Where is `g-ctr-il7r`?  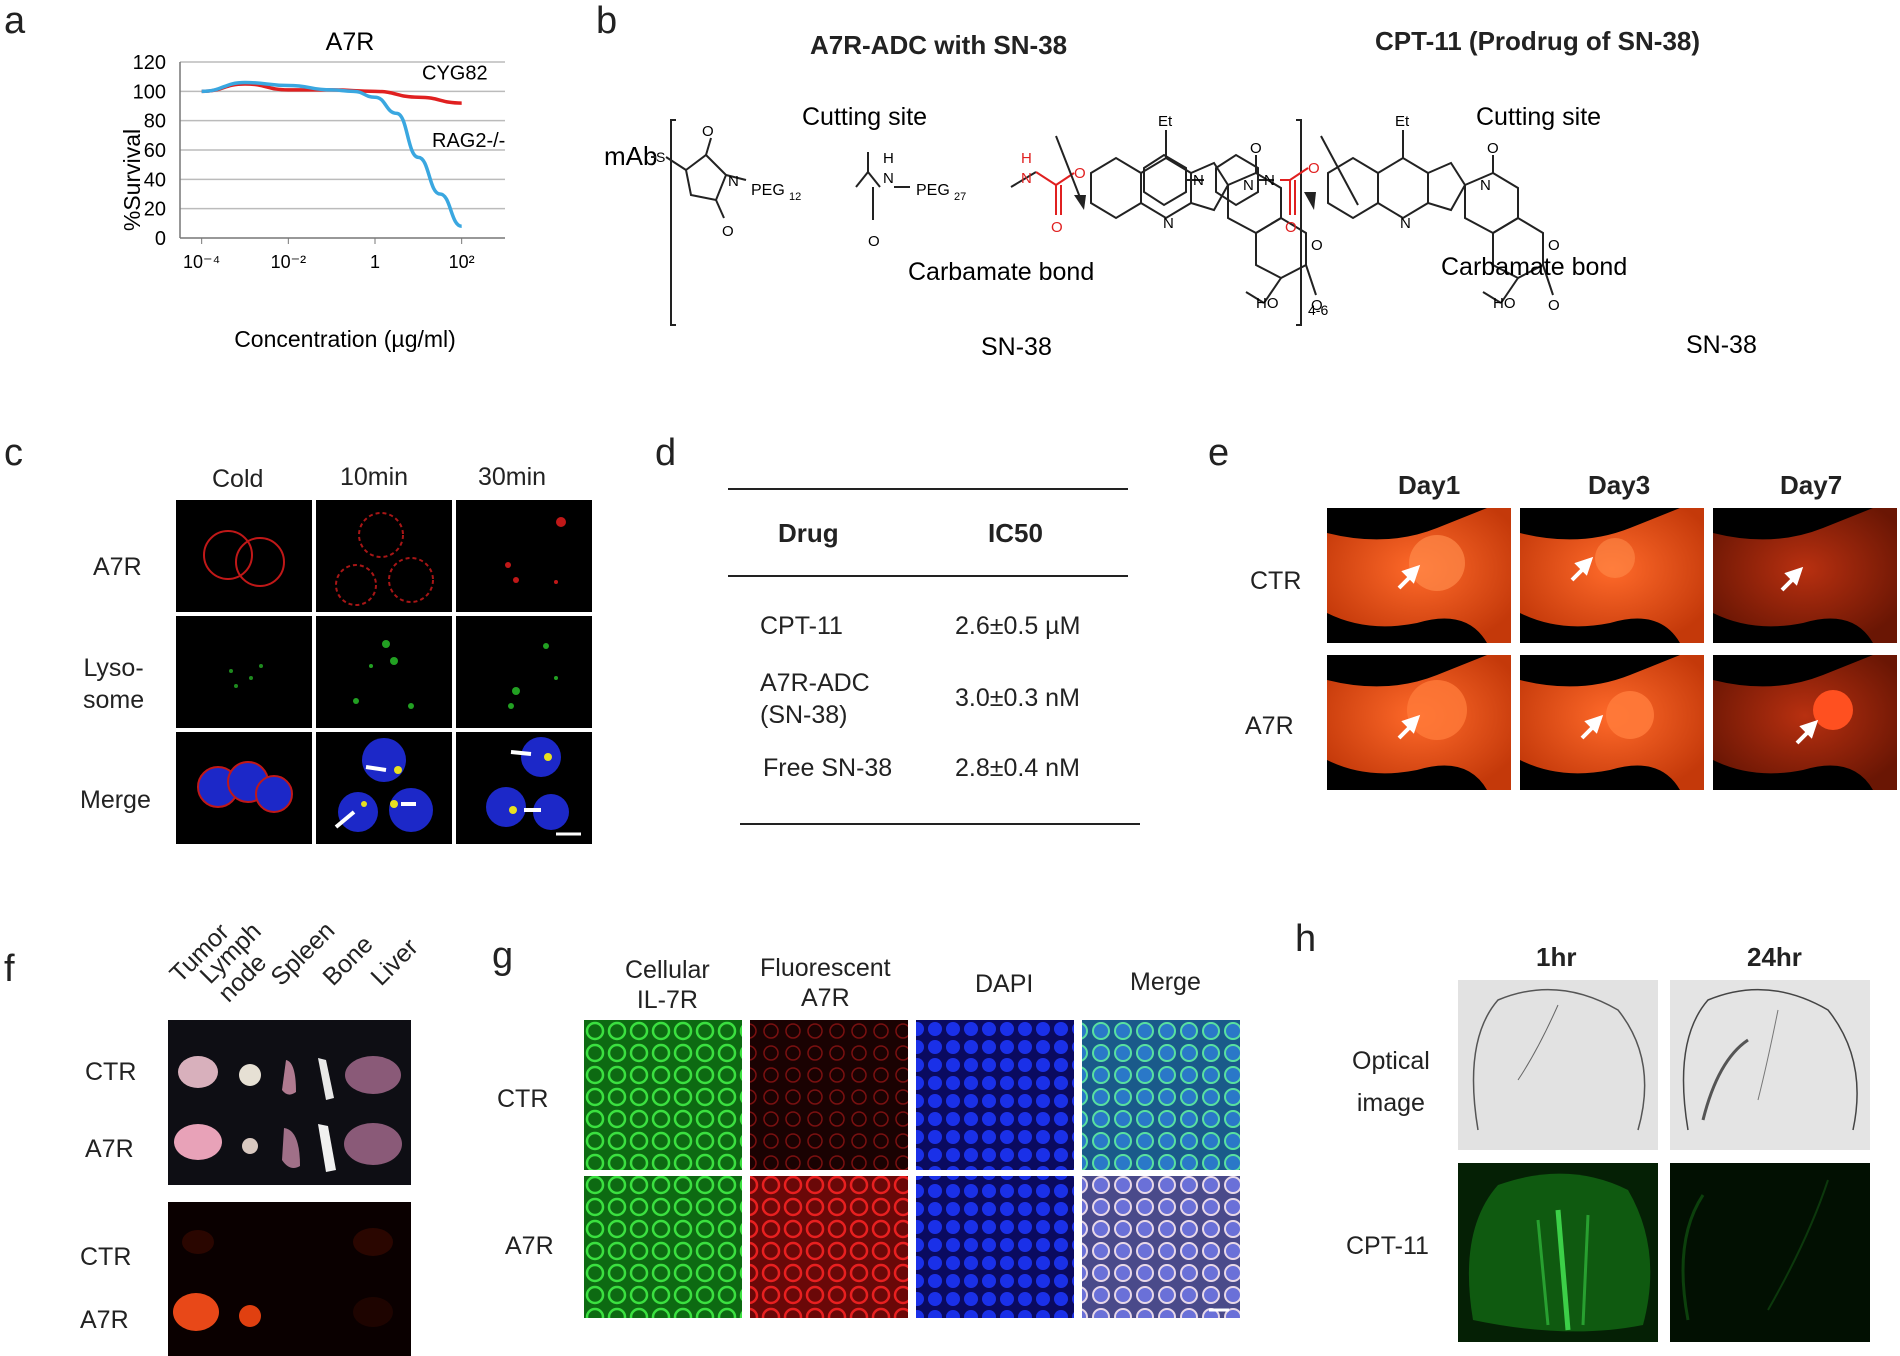 g-ctr-il7r is located at coordinates (663, 1095).